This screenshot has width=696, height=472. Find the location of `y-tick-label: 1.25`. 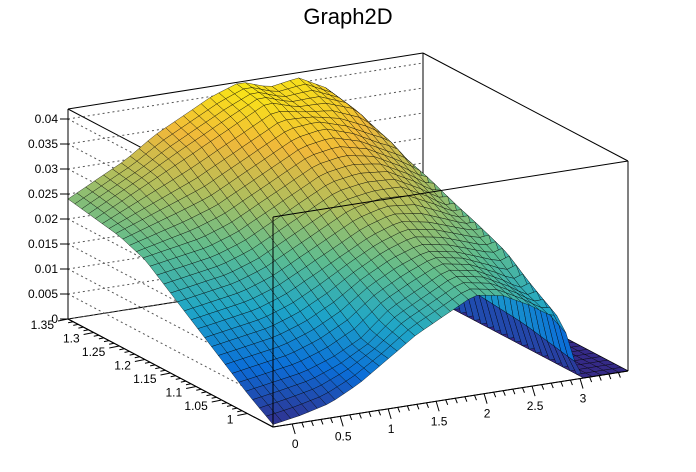

y-tick-label: 1.25 is located at coordinates (94, 352).